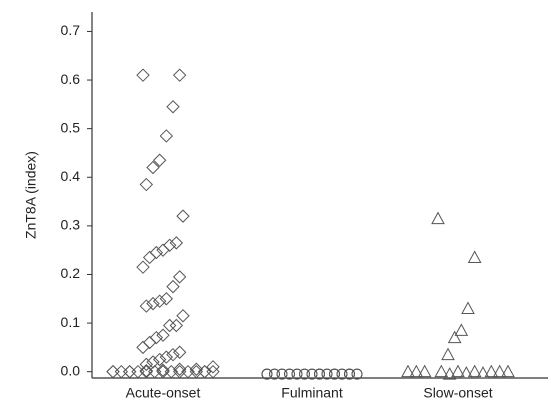 Image resolution: width=551 pixels, height=407 pixels. Describe the element at coordinates (163, 393) in the screenshot. I see `x-tick-label: Acute-onset` at that location.